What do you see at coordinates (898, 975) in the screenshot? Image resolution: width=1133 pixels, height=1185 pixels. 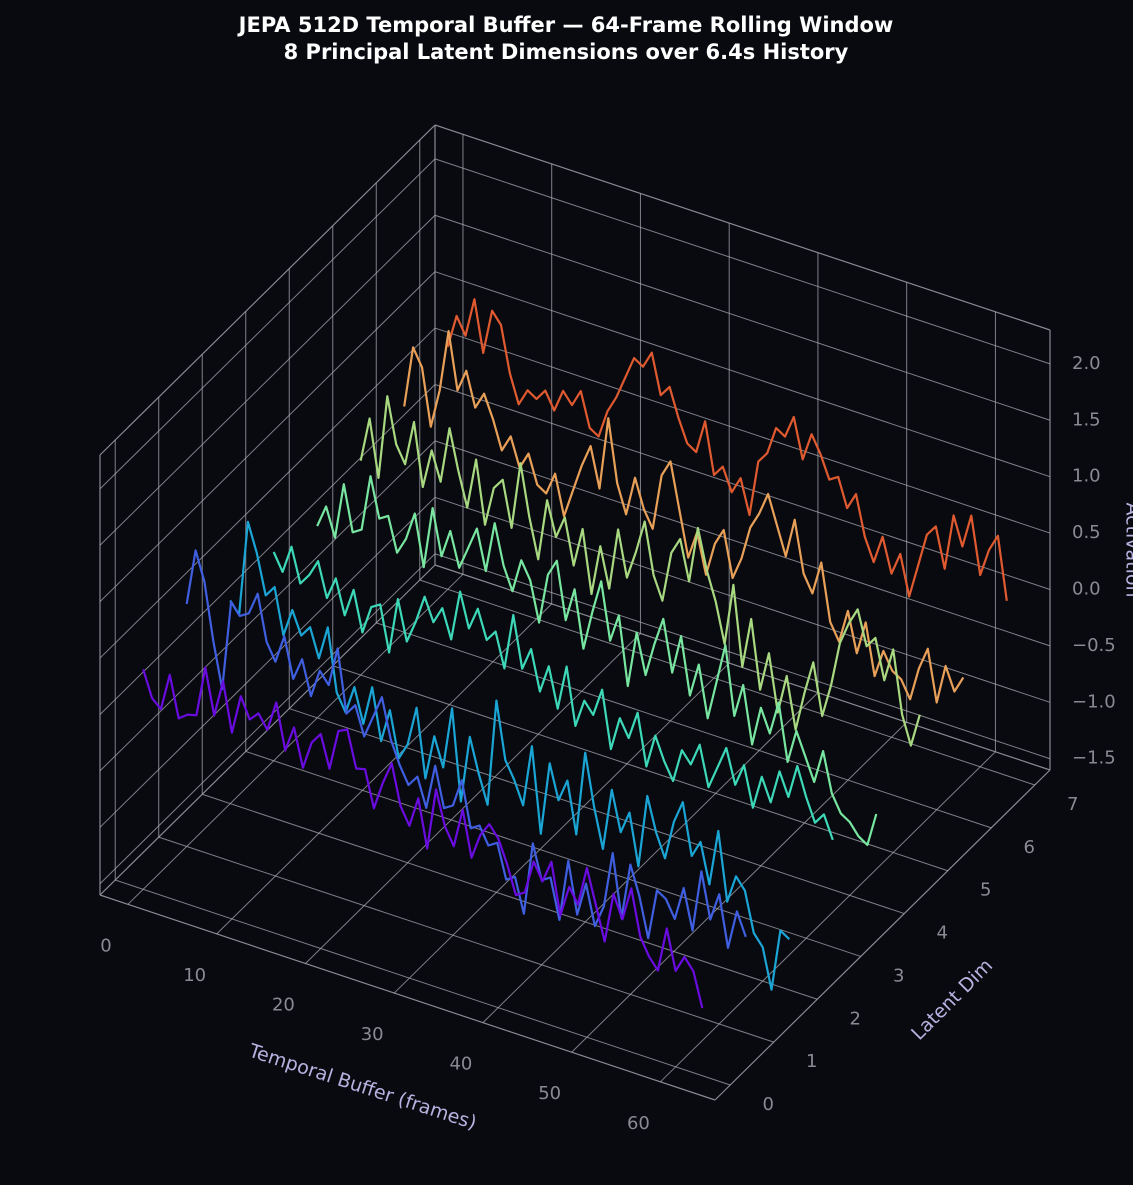 I see `y-tick-label: 3` at bounding box center [898, 975].